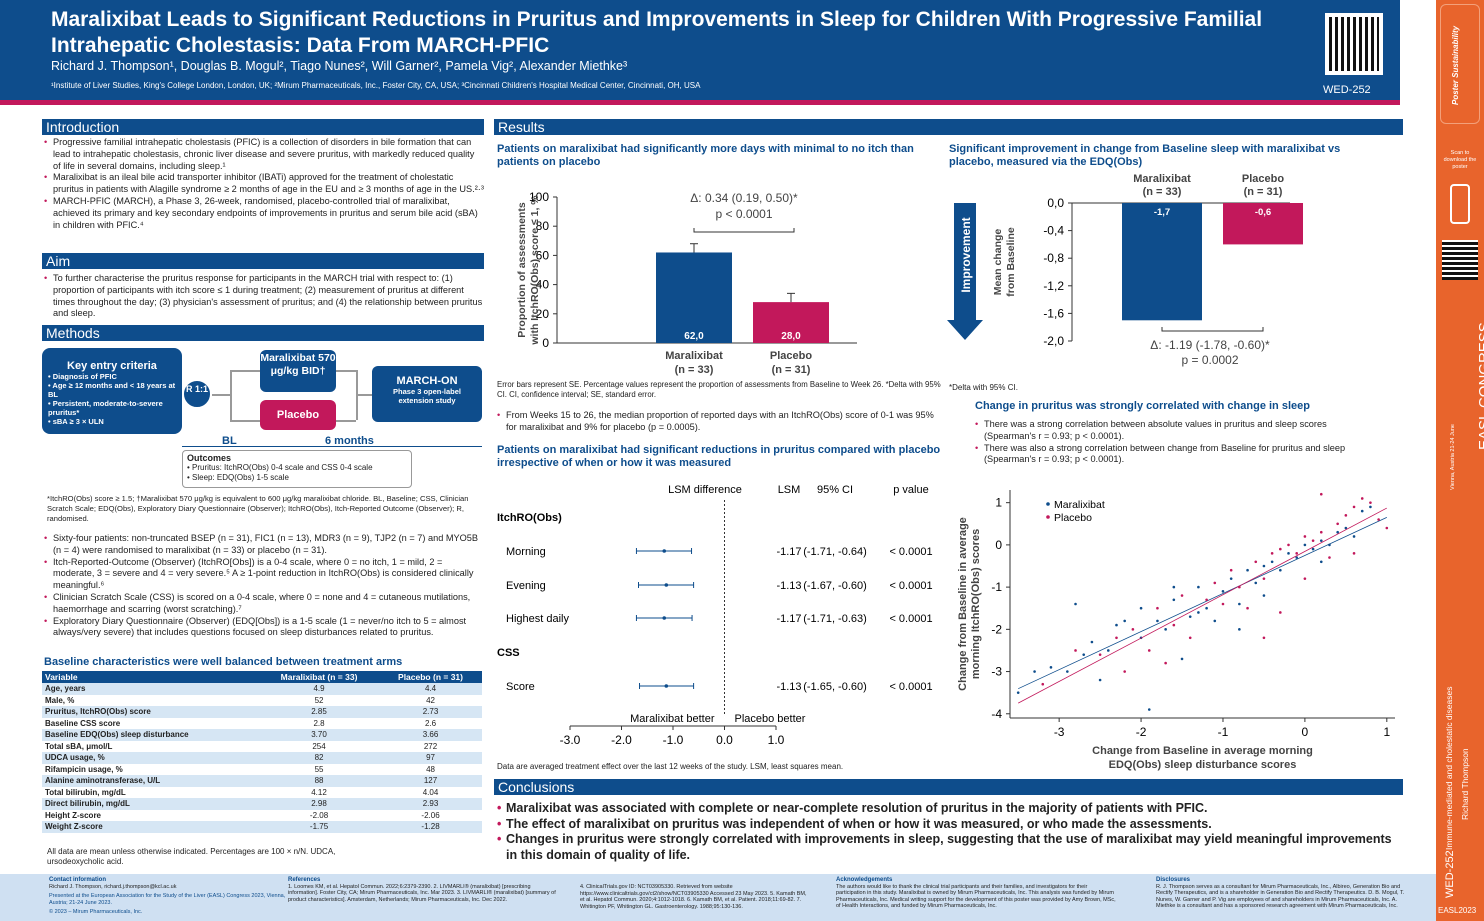 The width and height of the screenshot is (1484, 921). I want to click on table-cell: Height Z-score, so click(73, 815).